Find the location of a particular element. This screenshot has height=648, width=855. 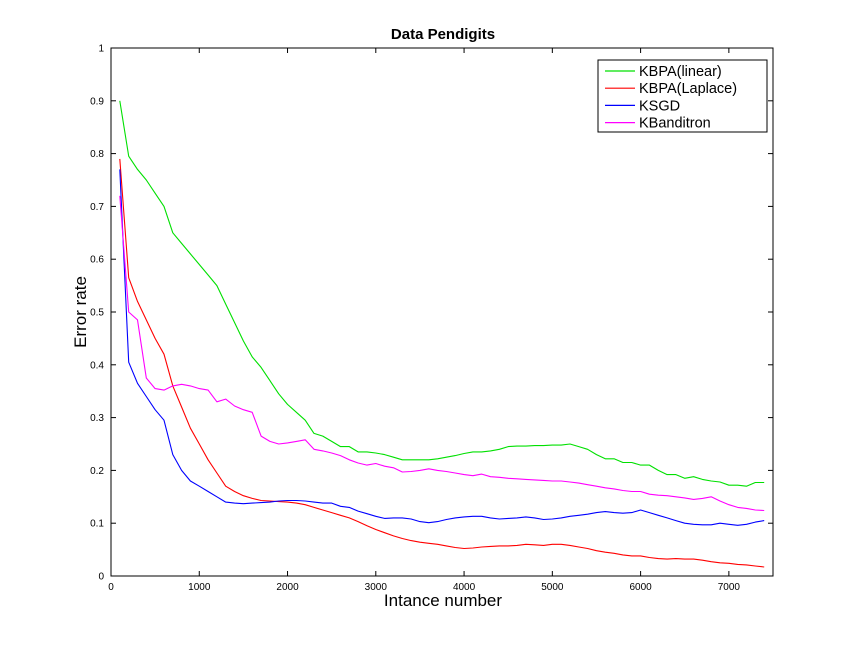

y-tick-label: 0.9 is located at coordinates (97, 101).